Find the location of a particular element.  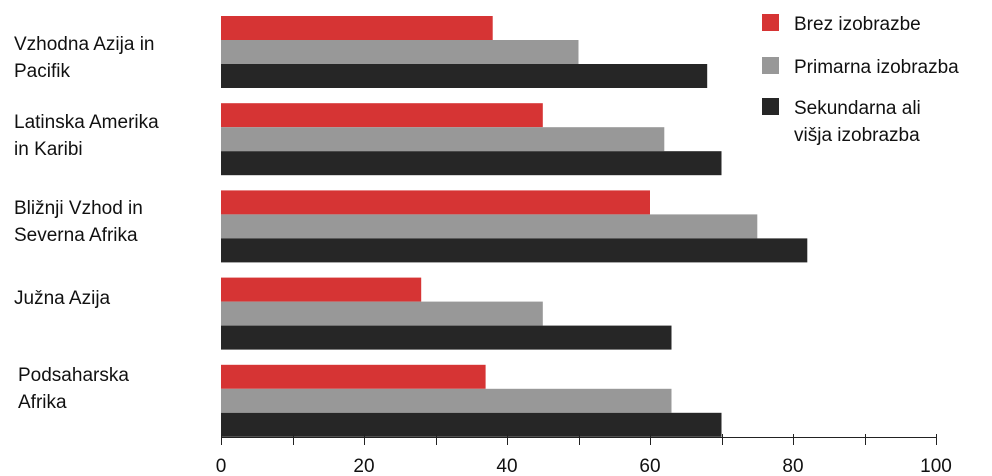

legend-label-secondary-education: Sekundarna ali višja izobrazba is located at coordinates (857, 122).